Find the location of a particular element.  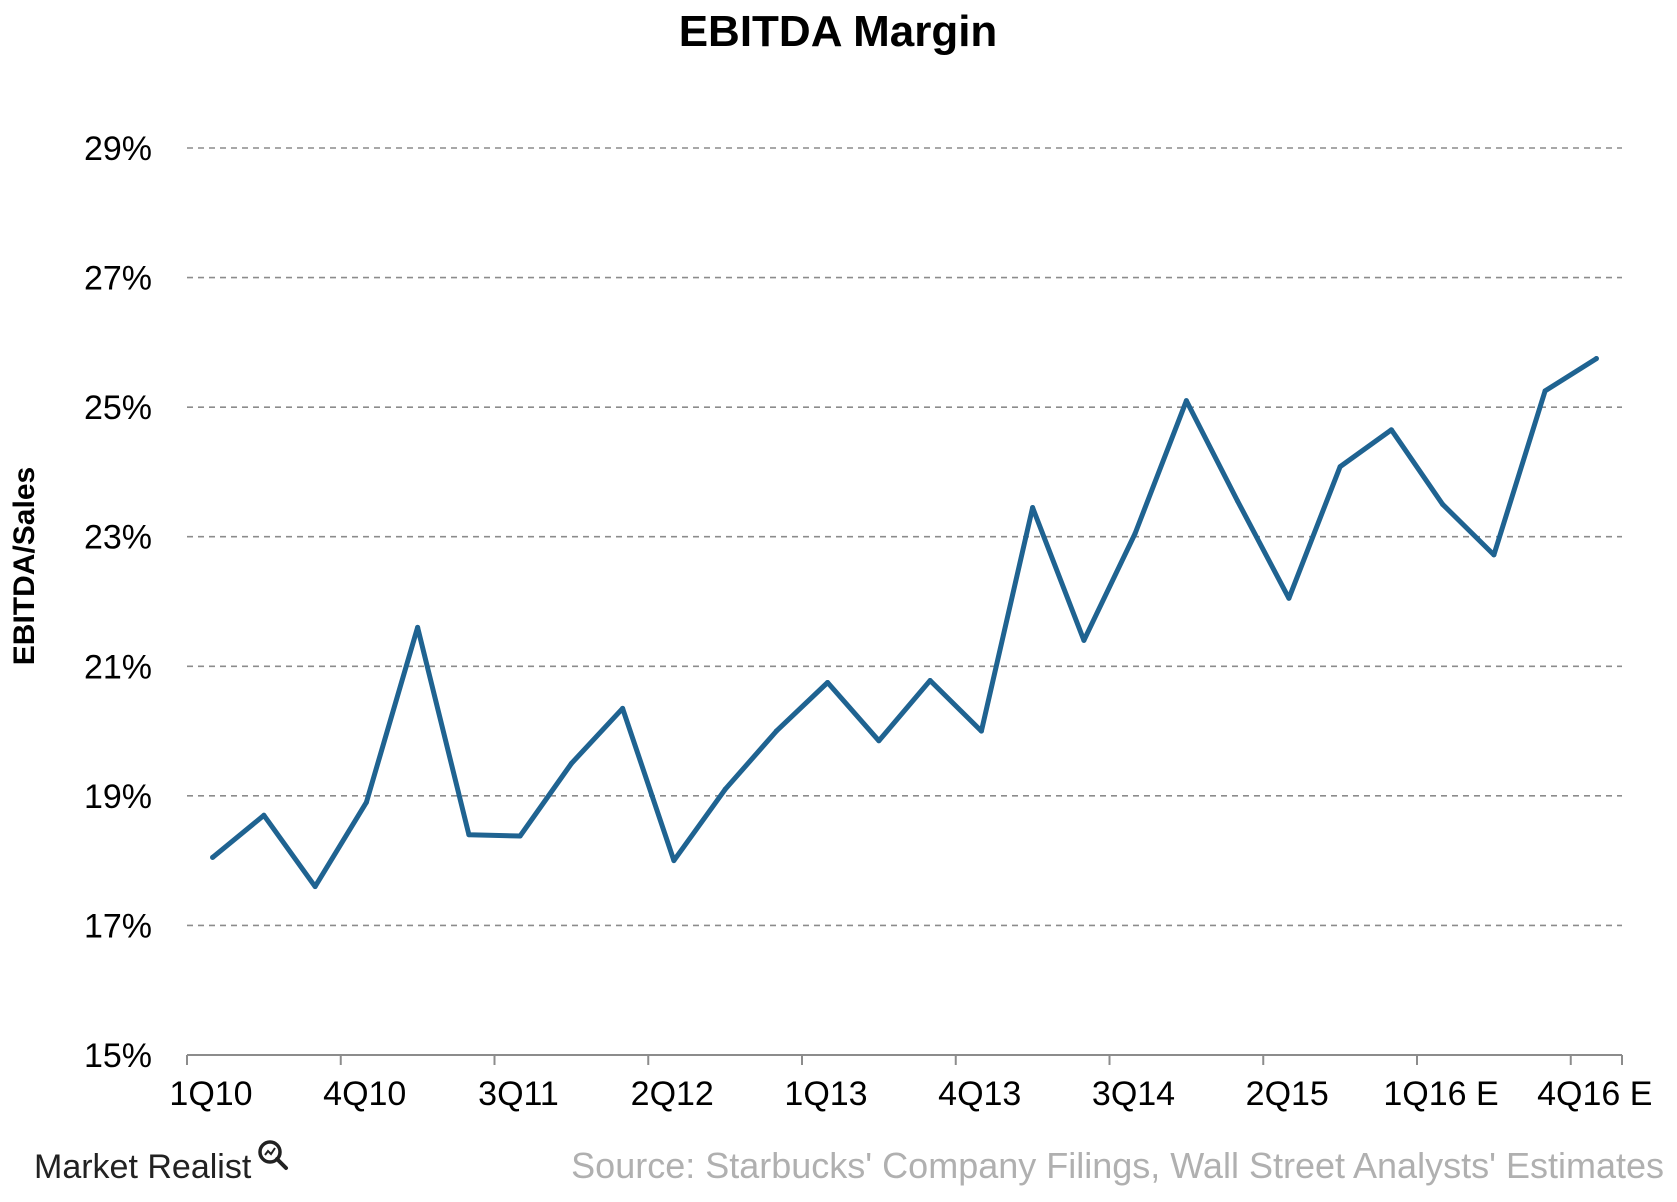

x-tick-label: 1Q16 E is located at coordinates (1440, 1094).